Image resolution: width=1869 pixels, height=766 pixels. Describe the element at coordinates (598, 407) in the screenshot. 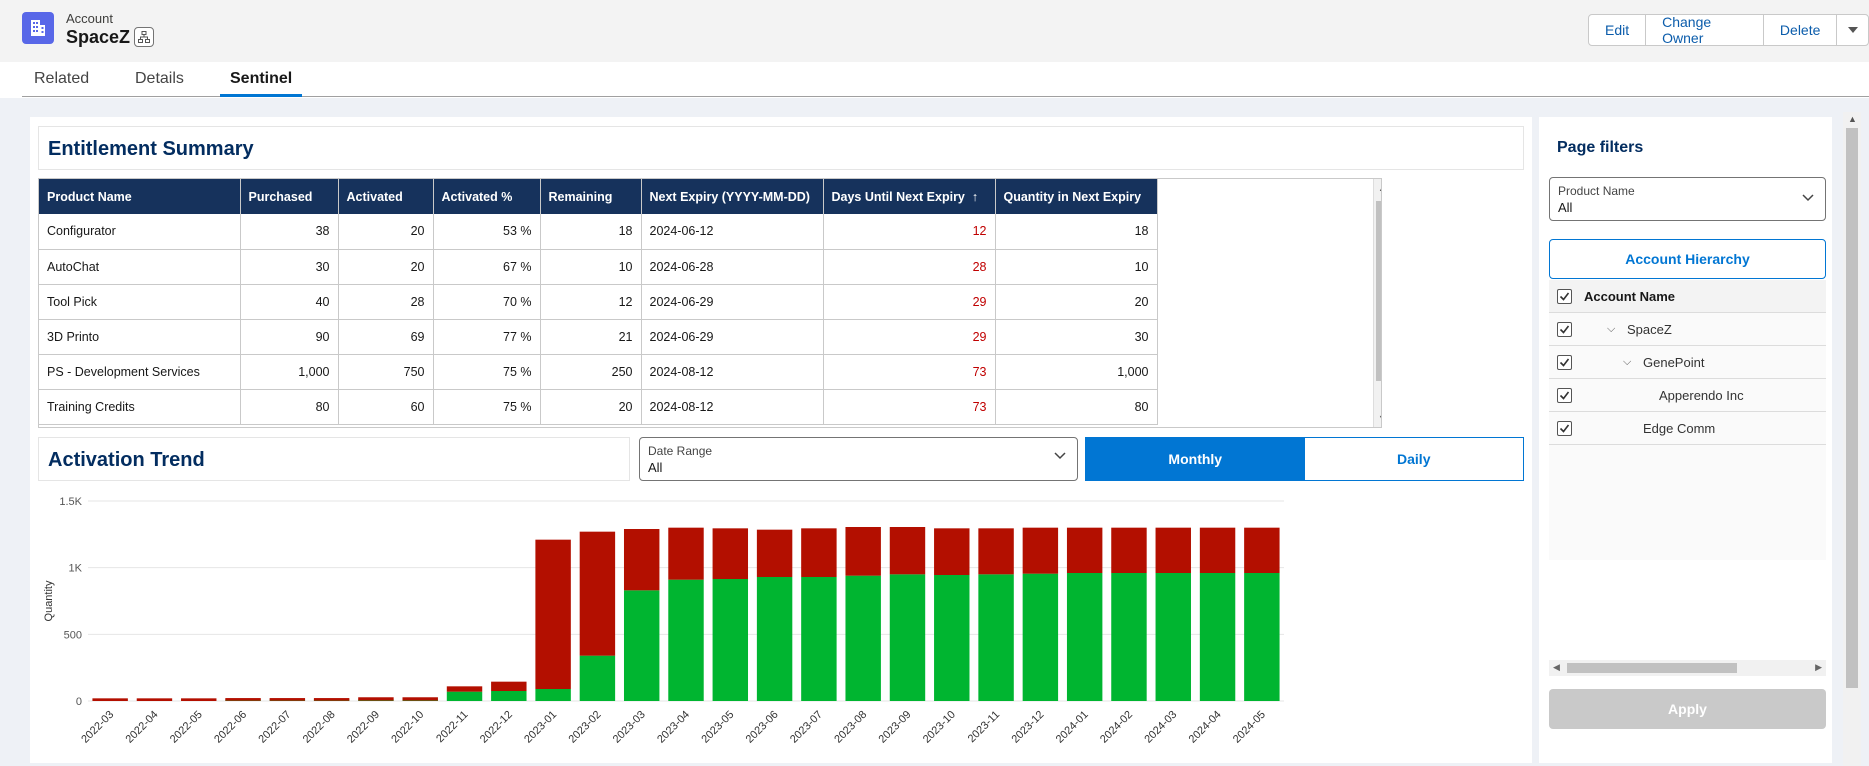

I see `table-row: Training Credits 80 60 75 % 20 2024-08-12 73 80` at that location.